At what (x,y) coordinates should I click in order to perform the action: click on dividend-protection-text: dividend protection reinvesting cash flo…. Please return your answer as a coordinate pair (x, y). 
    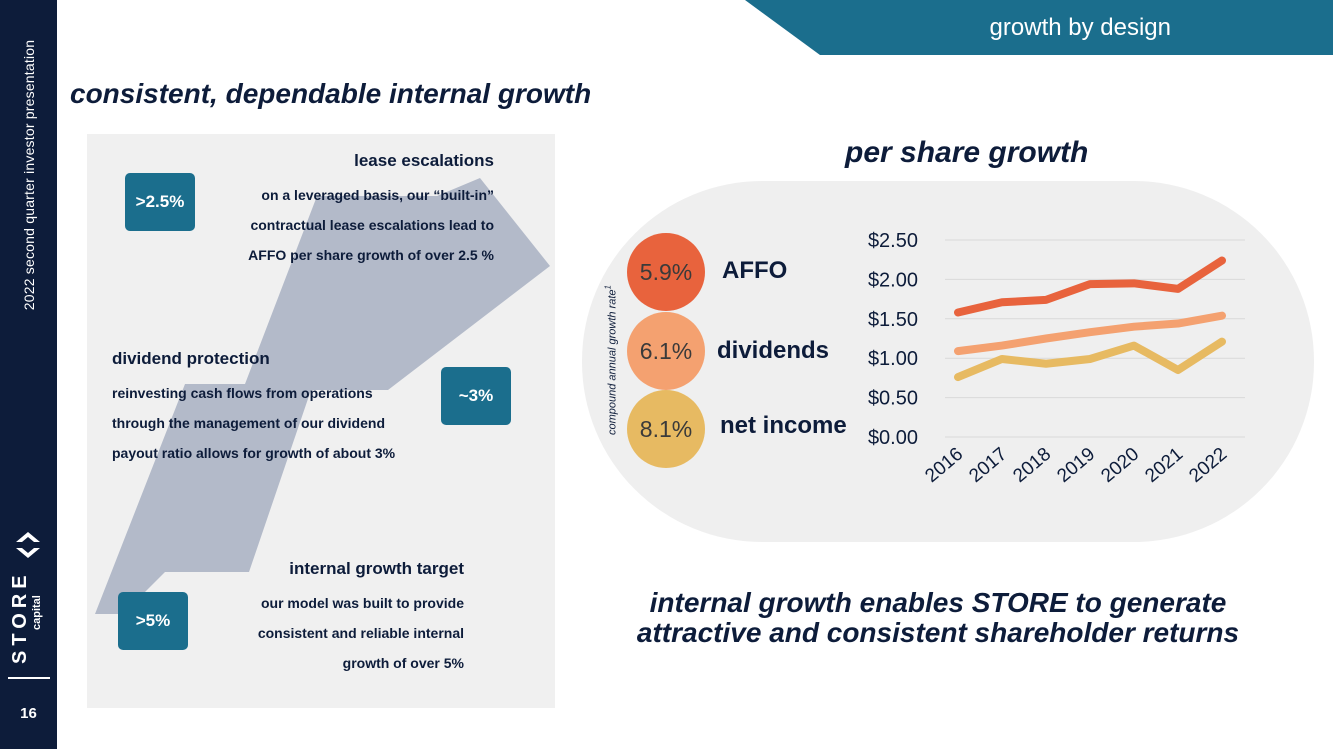
    Looking at the image, I should click on (277, 408).